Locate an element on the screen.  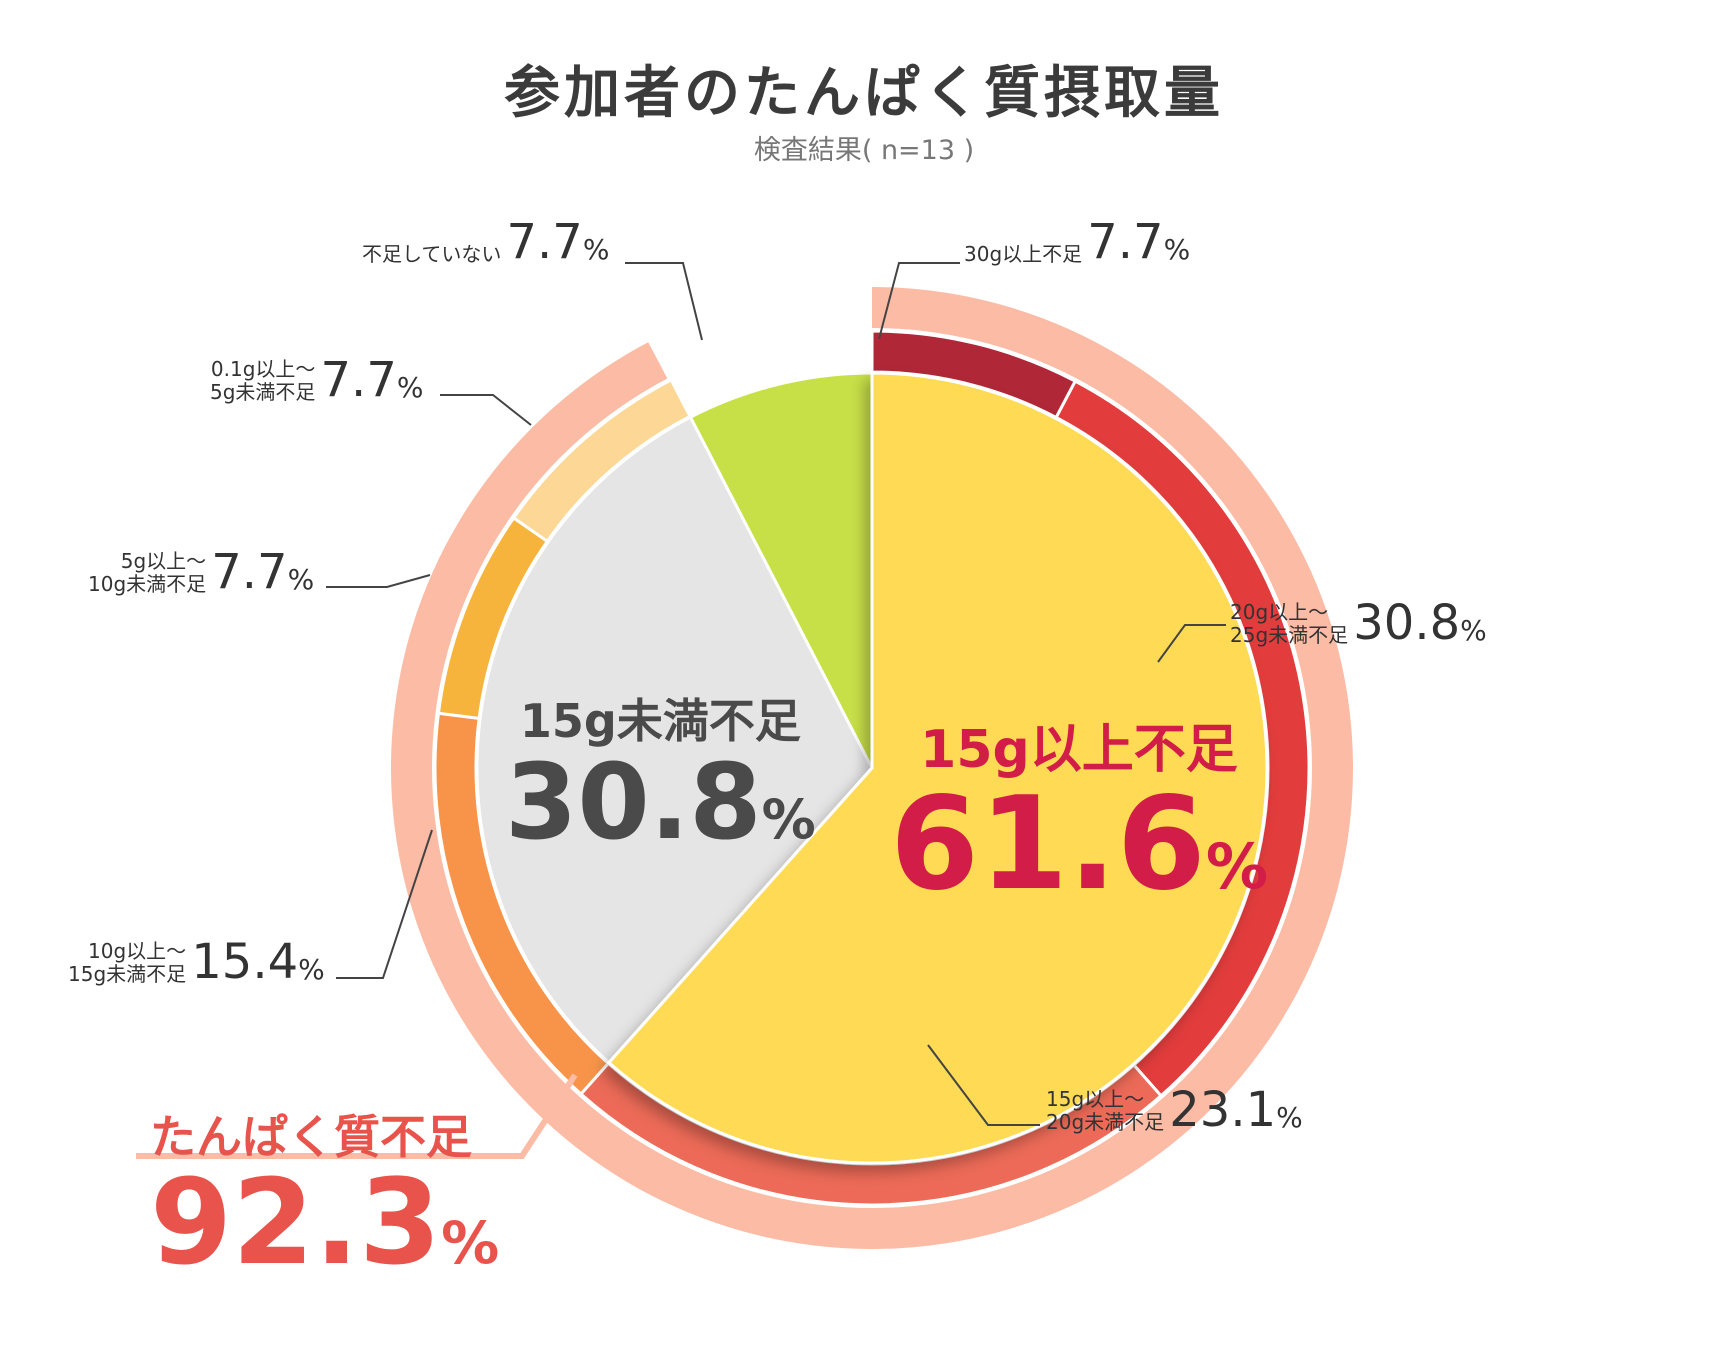
leader-g20 is located at coordinates (1191, 643).